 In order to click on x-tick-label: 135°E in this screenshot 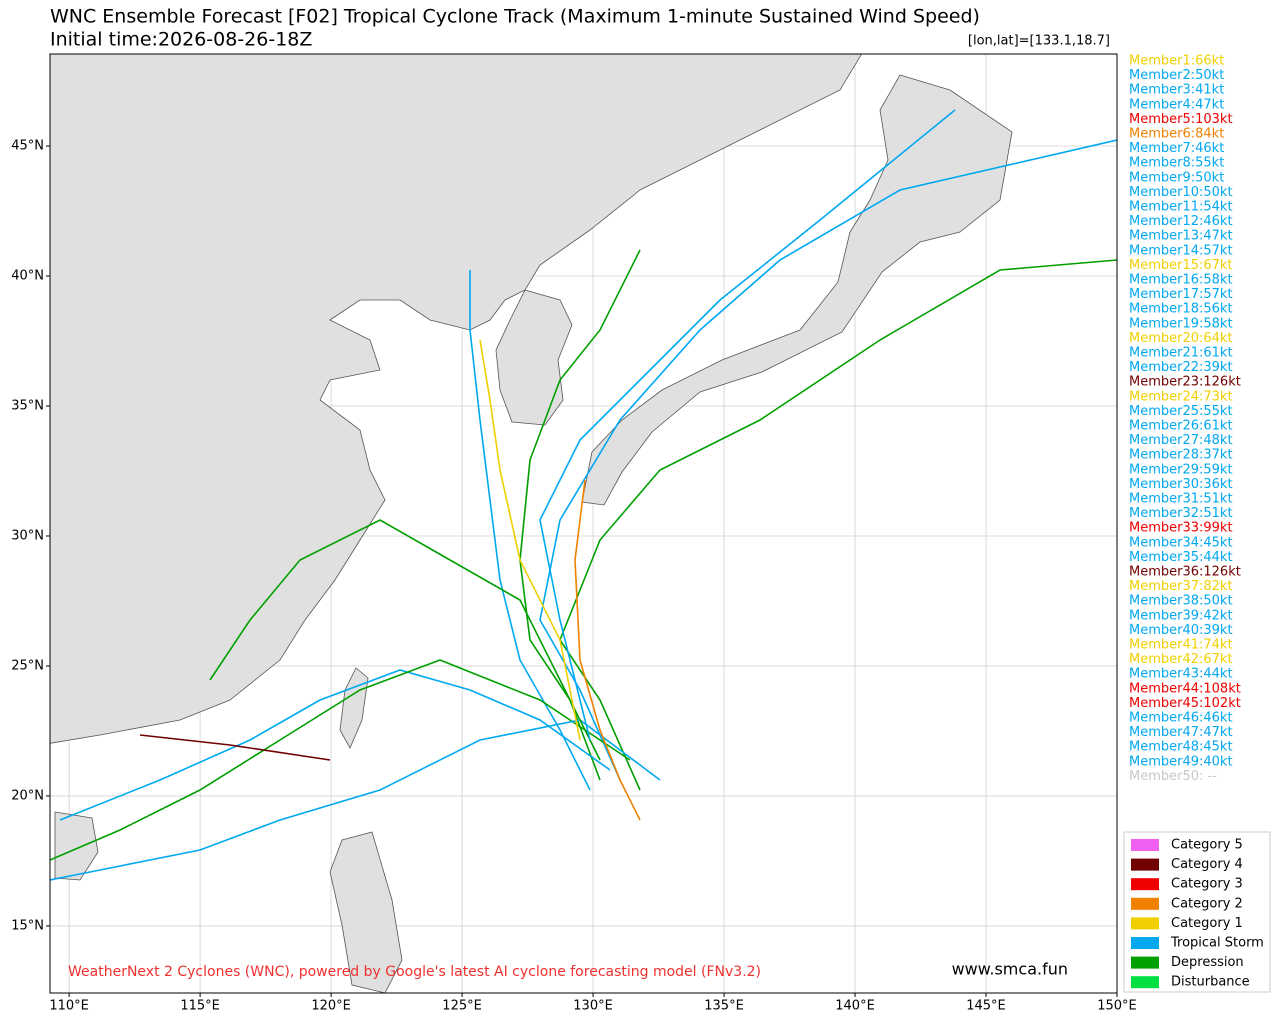, I will do `click(724, 1006)`.